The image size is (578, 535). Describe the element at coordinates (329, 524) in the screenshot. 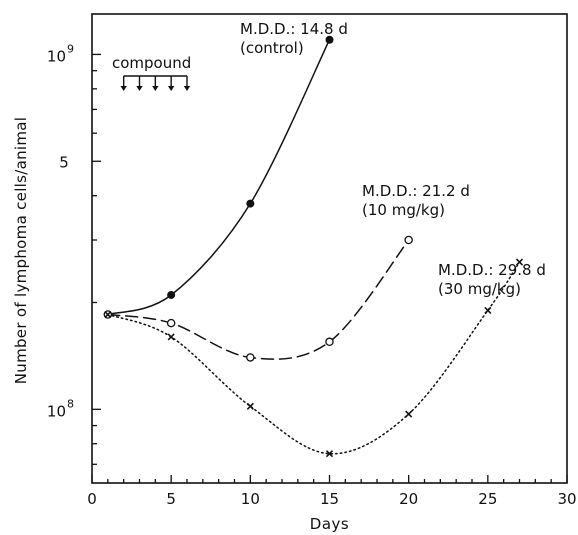

I see `x-axis-label: Days` at that location.